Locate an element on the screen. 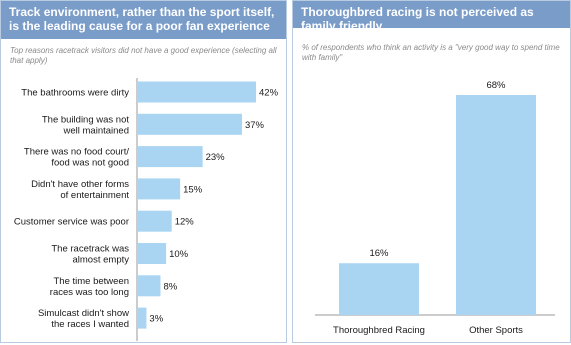 This screenshot has height=345, width=571. category-label-1: The building was not well maintained is located at coordinates (85, 125).